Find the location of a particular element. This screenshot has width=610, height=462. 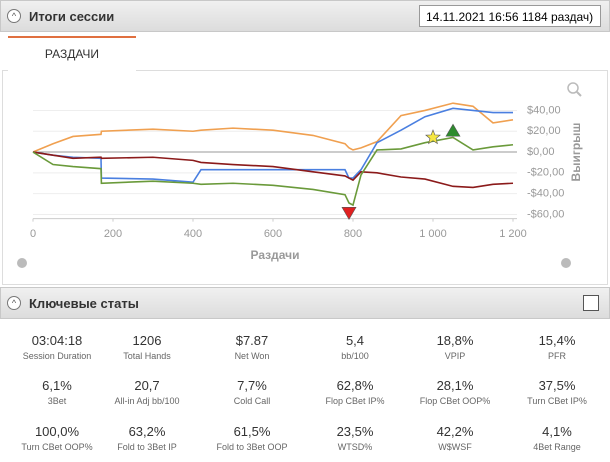

stat-value: 5,4 is located at coordinates (355, 340).